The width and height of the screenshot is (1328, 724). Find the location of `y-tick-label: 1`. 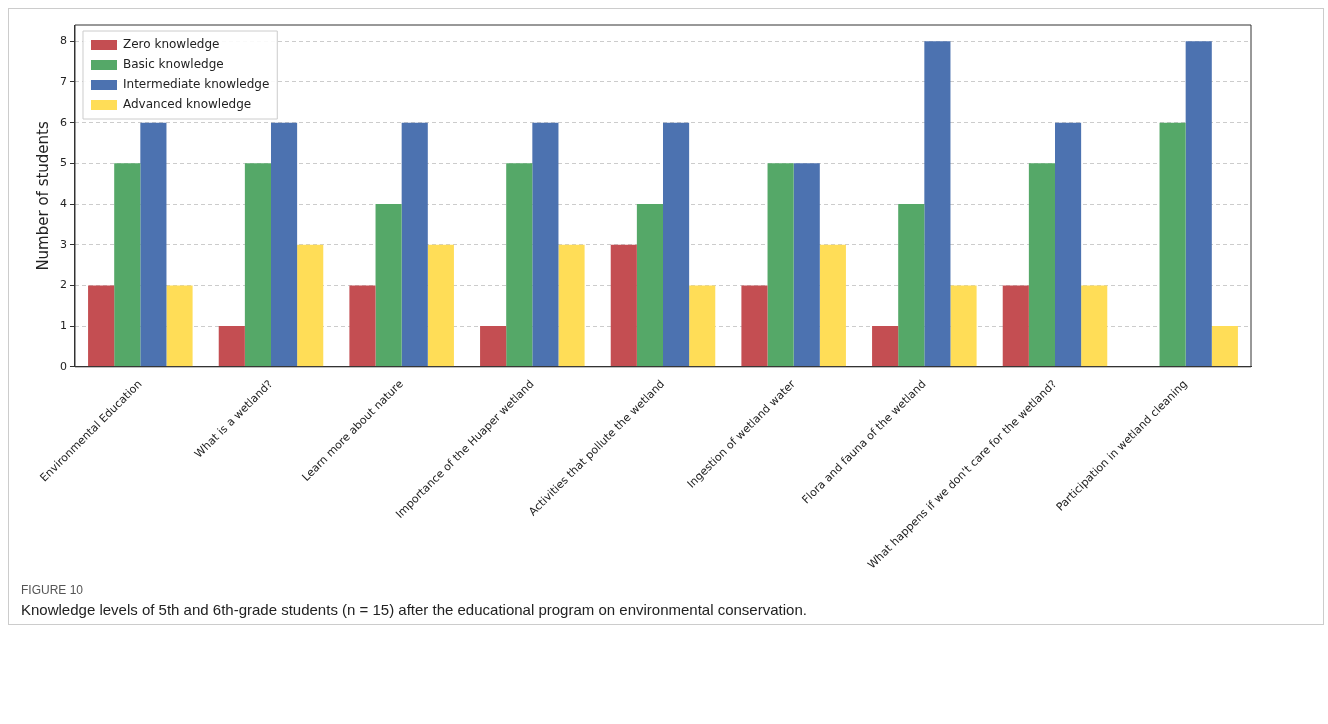

y-tick-label: 1 is located at coordinates (63, 325).